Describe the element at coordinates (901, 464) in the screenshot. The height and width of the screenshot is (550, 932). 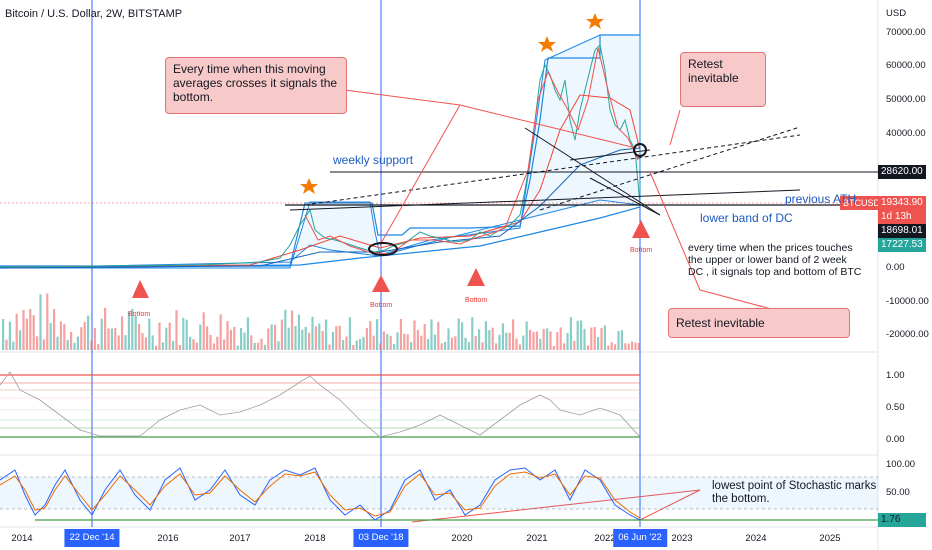
I see `indicator2-axis-tick: 100.00` at that location.